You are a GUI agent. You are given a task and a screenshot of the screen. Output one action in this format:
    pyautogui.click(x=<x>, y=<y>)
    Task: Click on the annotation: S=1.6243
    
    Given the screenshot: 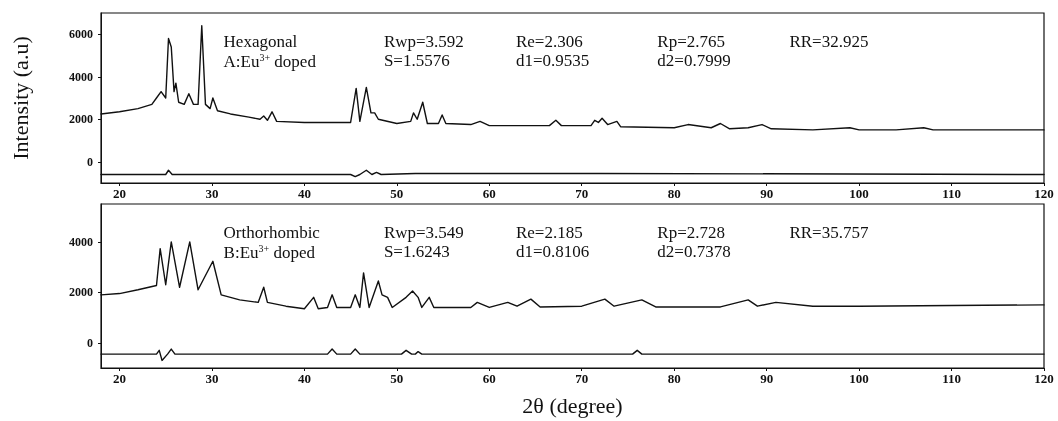 What is the action you would take?
    pyautogui.click(x=416, y=251)
    